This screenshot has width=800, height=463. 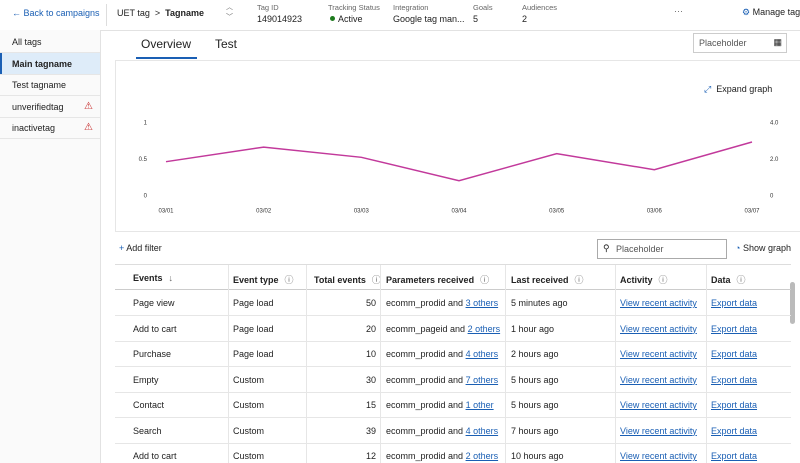 I want to click on sidebar-item: unverifiedtag, so click(x=38, y=106).